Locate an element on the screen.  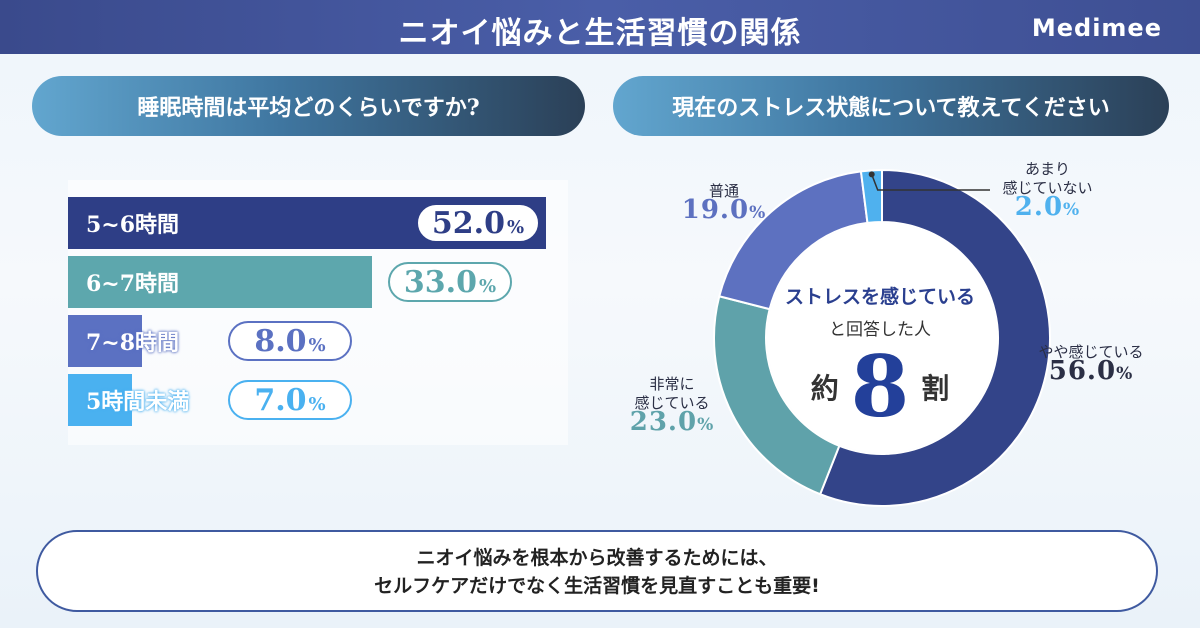
bar-2-value-pill: 33.0% is located at coordinates (450, 282).